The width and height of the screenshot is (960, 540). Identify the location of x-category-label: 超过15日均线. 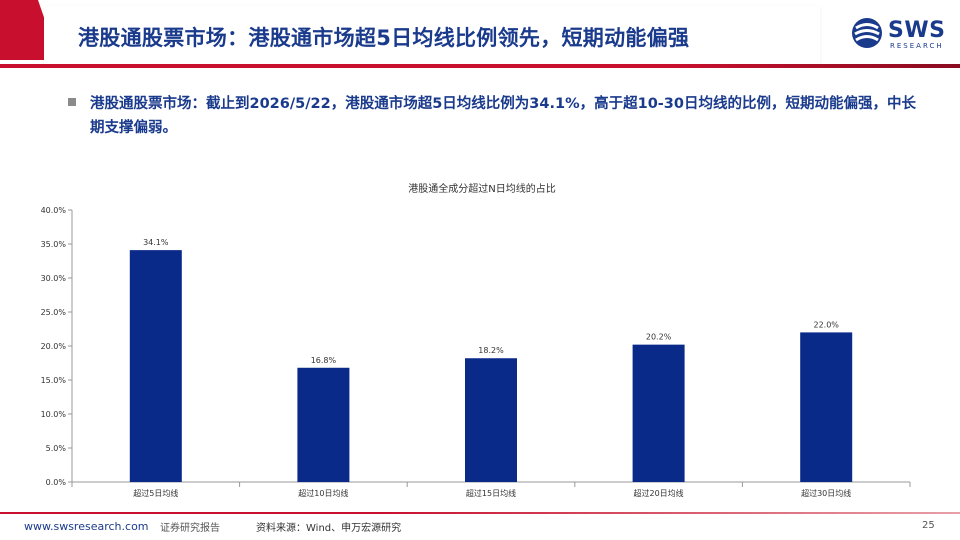
(491, 493).